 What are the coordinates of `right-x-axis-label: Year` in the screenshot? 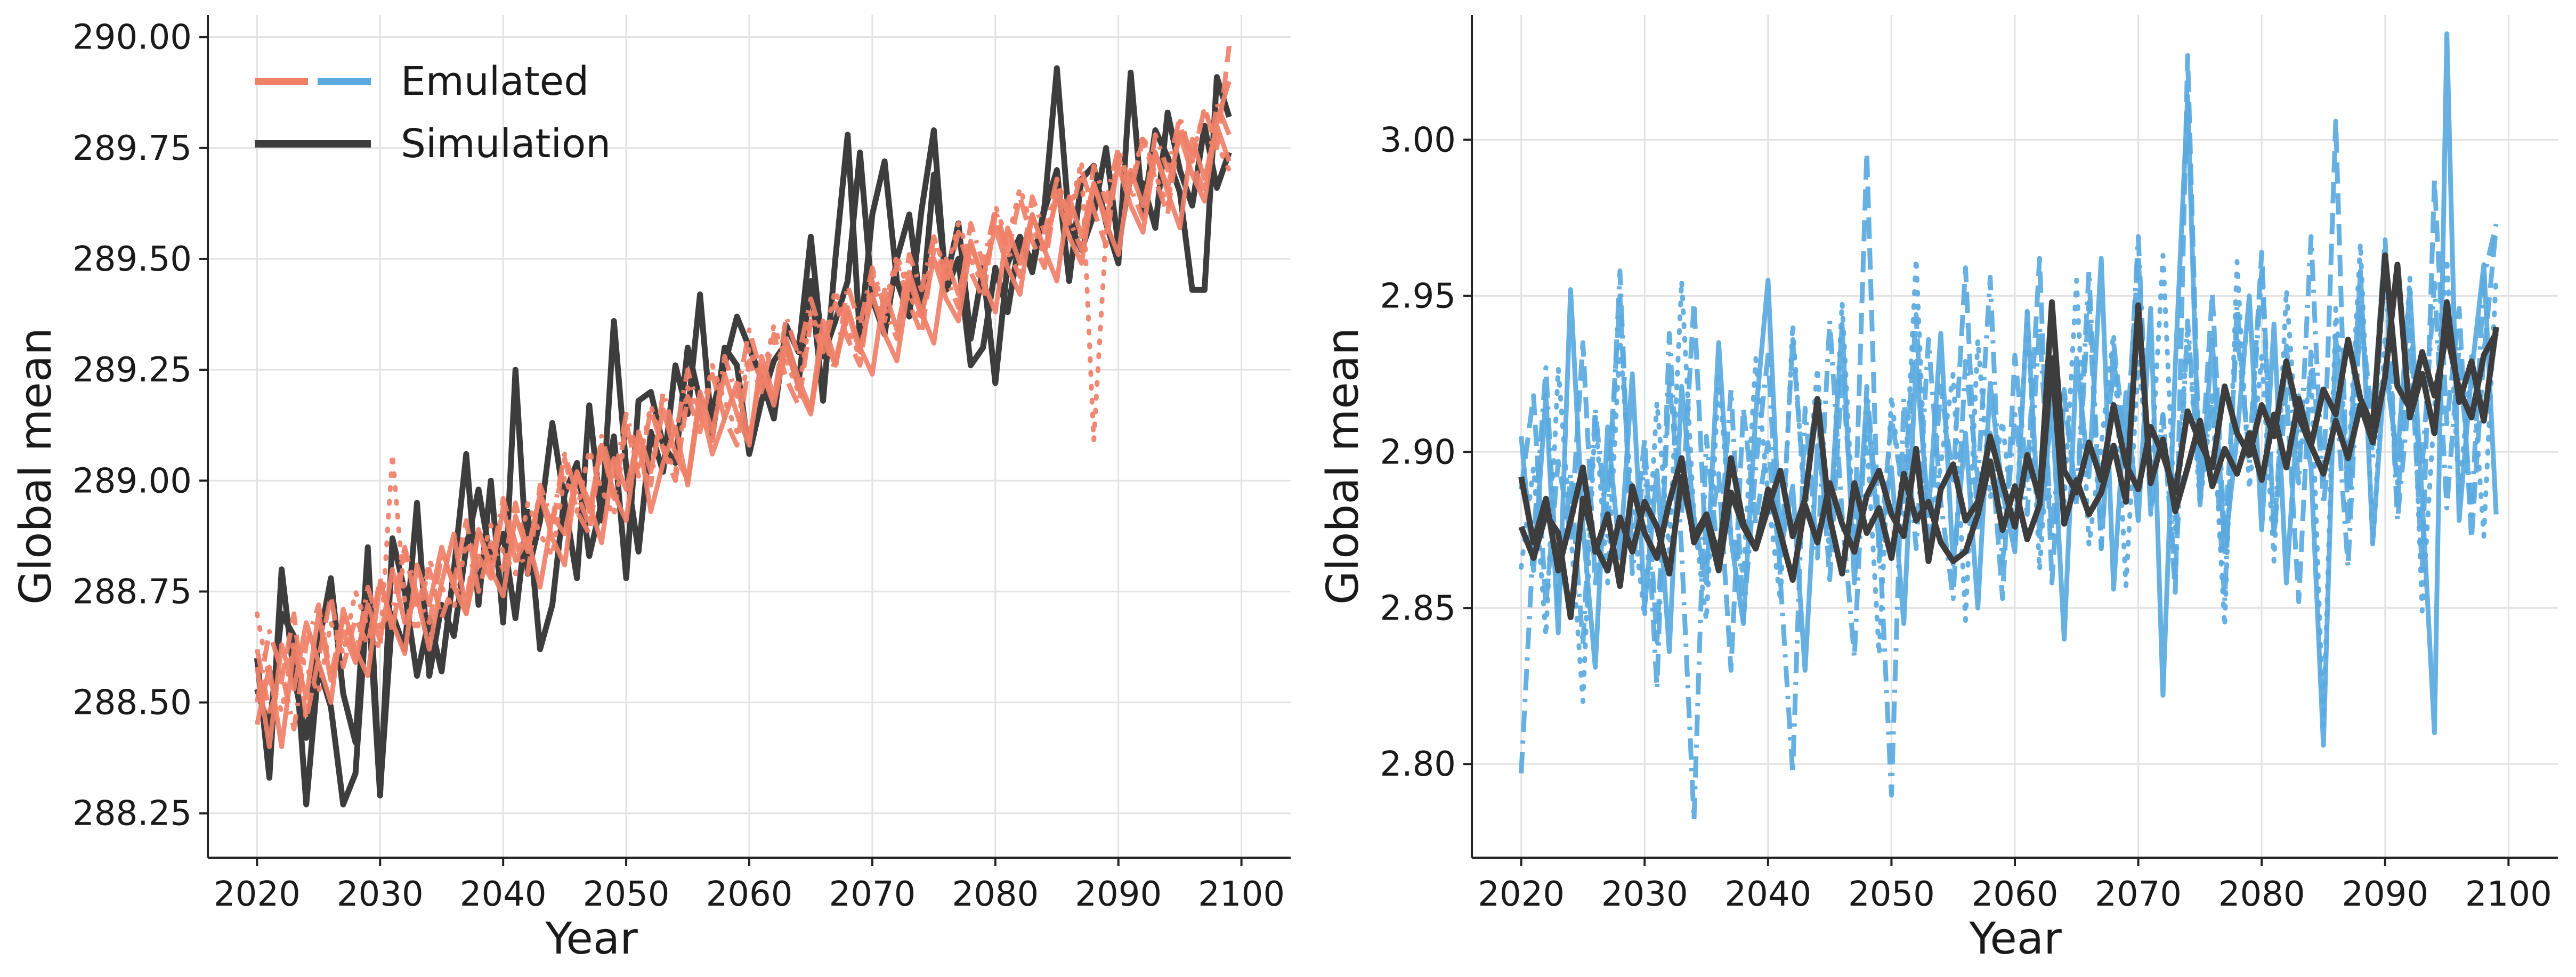 It's located at (2015, 939).